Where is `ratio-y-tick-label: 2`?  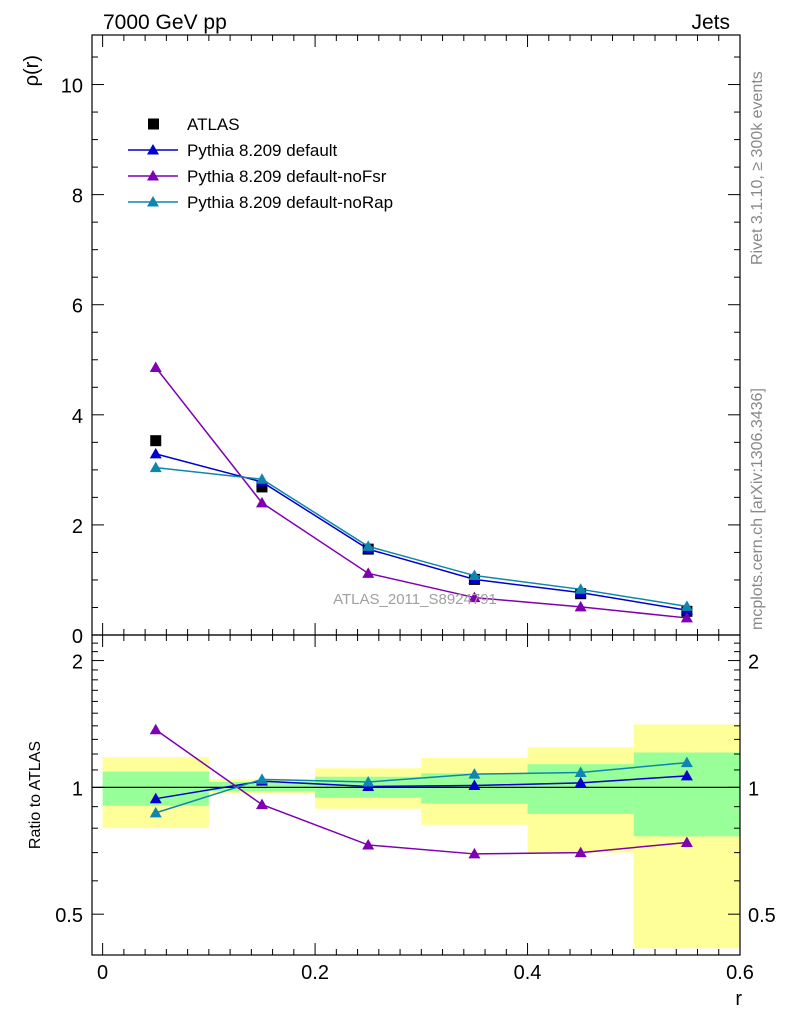
ratio-y-tick-label: 2 is located at coordinates (77, 663).